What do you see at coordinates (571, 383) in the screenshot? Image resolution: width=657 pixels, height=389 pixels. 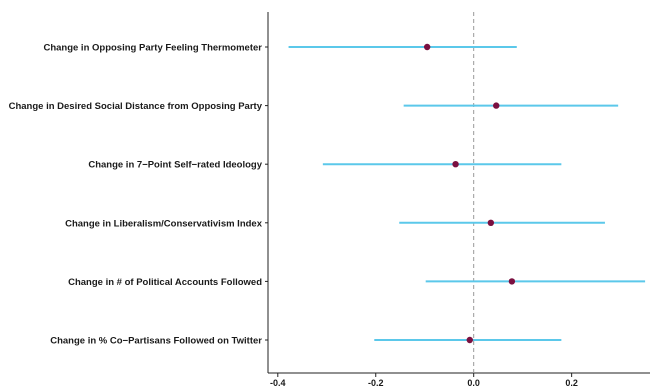 I see `x-tick-label: 0.2` at bounding box center [571, 383].